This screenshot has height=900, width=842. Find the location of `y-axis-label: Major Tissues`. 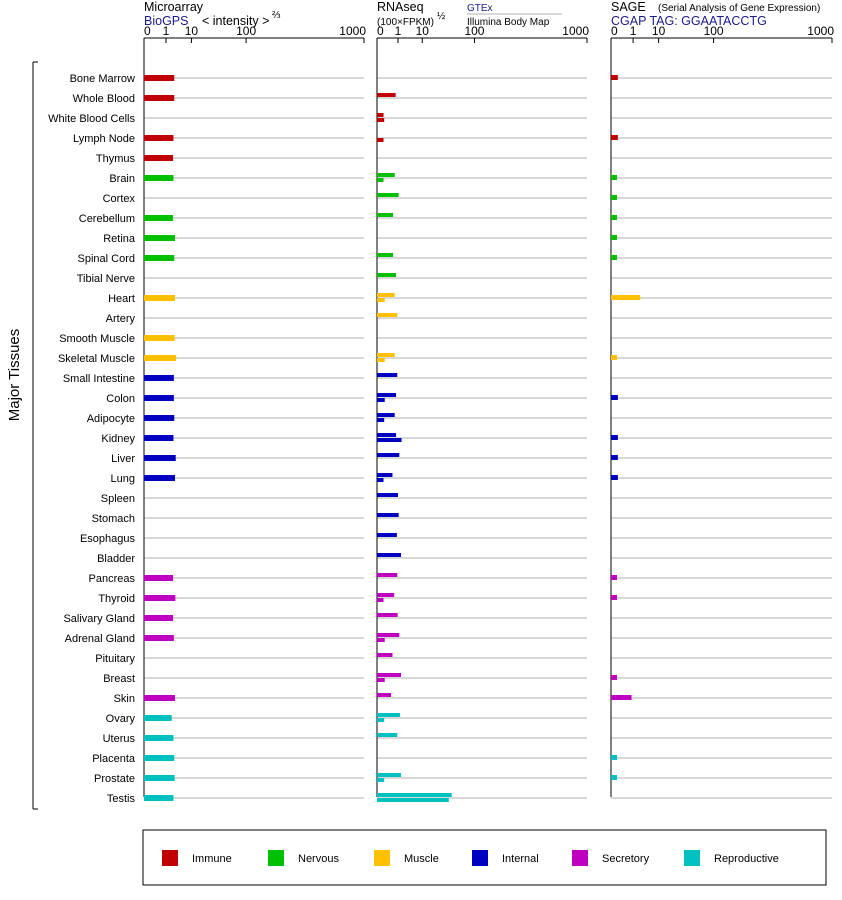

y-axis-label: Major Tissues is located at coordinates (14, 375).